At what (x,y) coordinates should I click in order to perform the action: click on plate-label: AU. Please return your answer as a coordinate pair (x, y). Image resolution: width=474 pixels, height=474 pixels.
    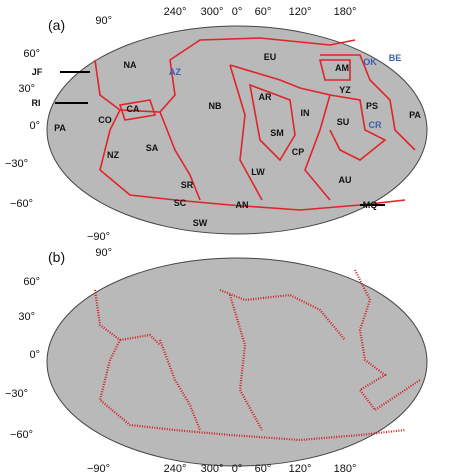
    Looking at the image, I should click on (345, 180).